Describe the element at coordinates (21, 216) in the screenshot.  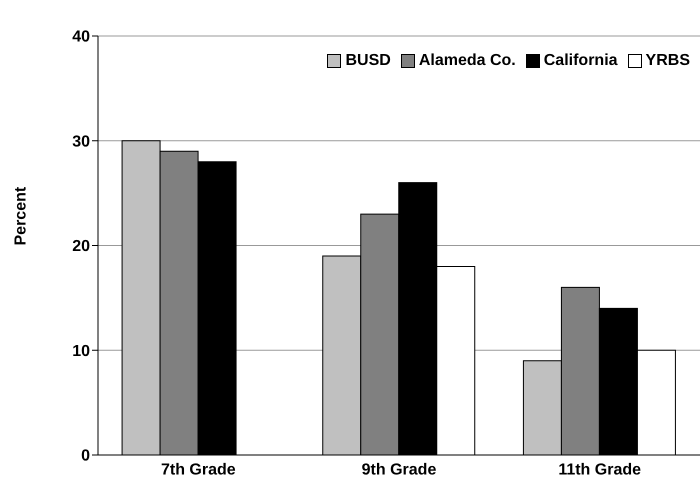
I see `y-axis-title: Percent` at that location.